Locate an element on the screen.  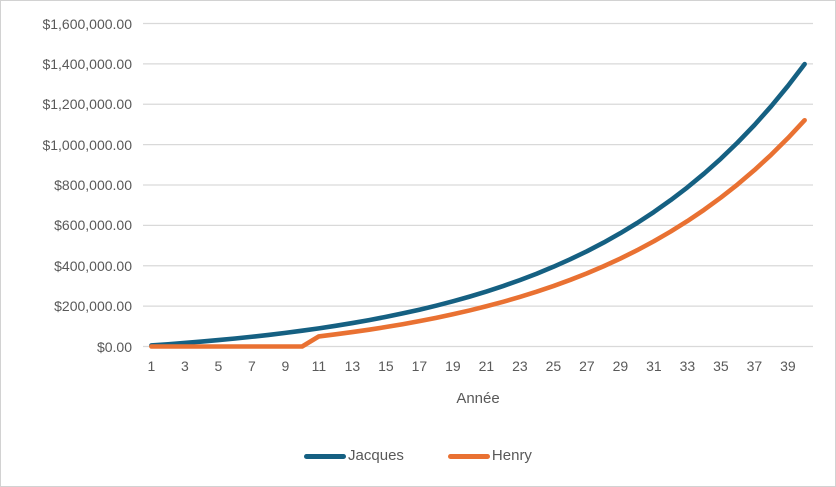
x-tick-label: 25 is located at coordinates (553, 366).